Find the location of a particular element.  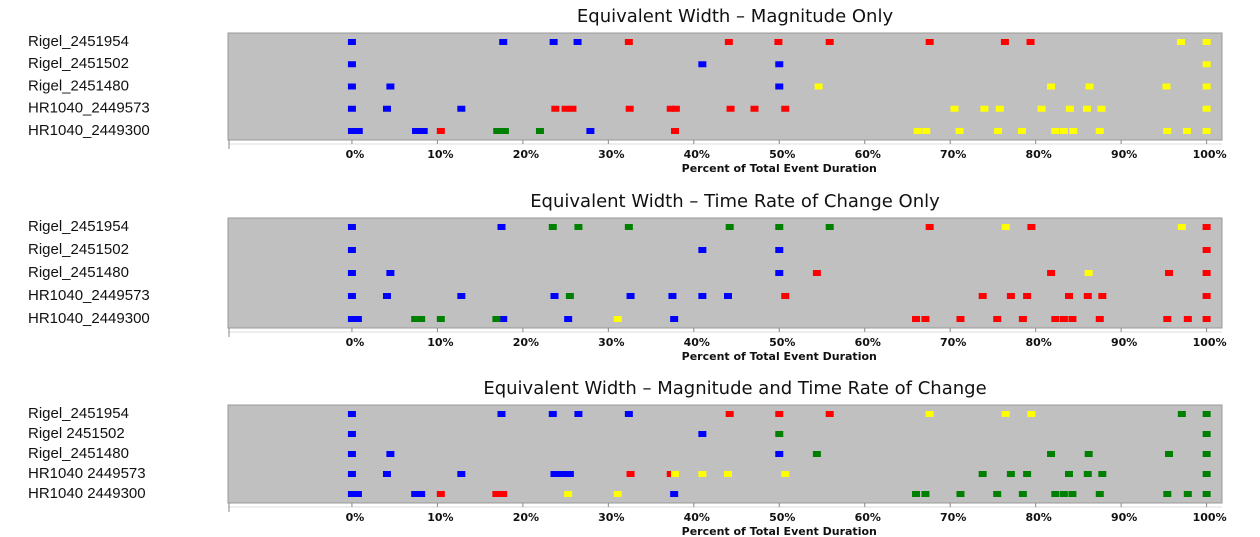

row-label: Rigel_2451502 is located at coordinates (78, 63).